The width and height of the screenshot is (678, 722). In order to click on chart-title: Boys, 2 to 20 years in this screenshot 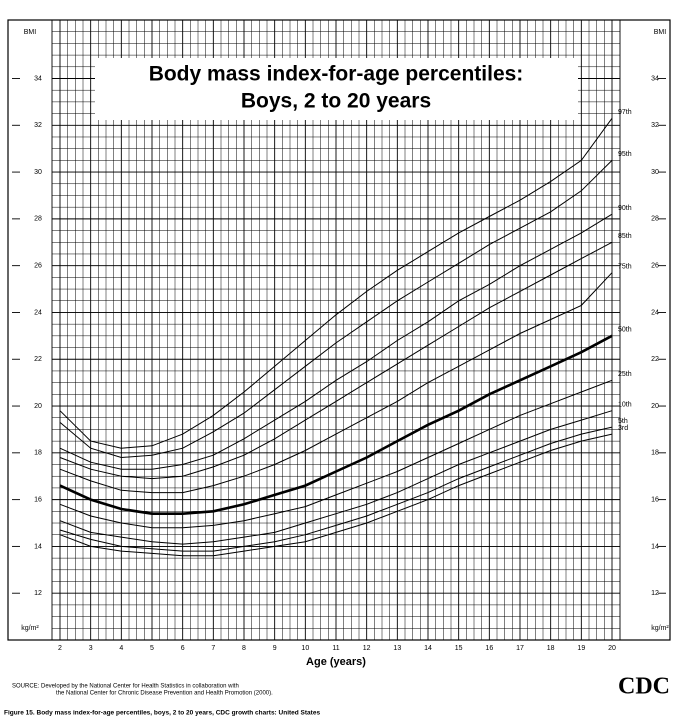, I will do `click(336, 101)`.